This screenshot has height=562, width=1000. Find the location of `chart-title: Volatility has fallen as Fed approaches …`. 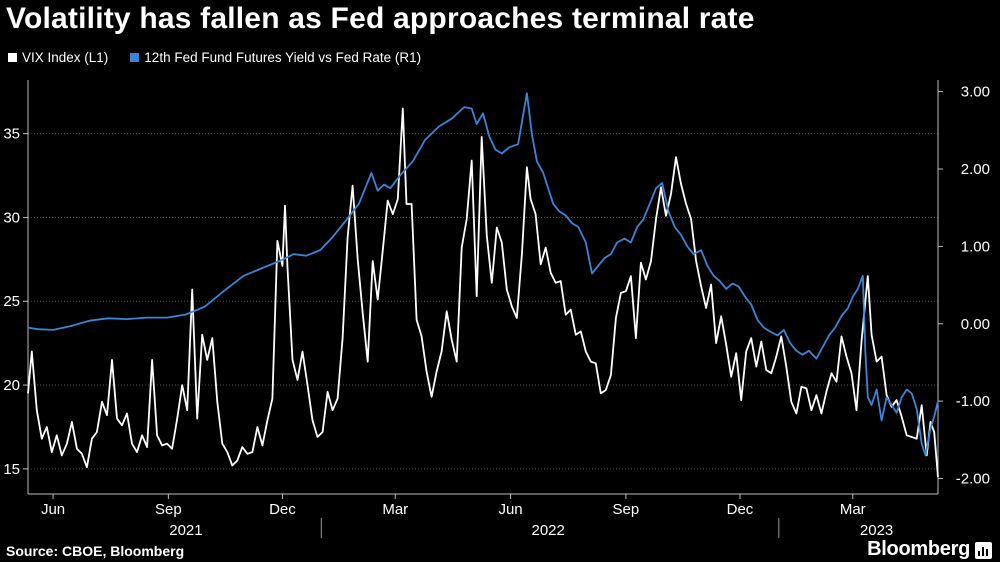

chart-title: Volatility has fallen as Fed approaches … is located at coordinates (380, 18).